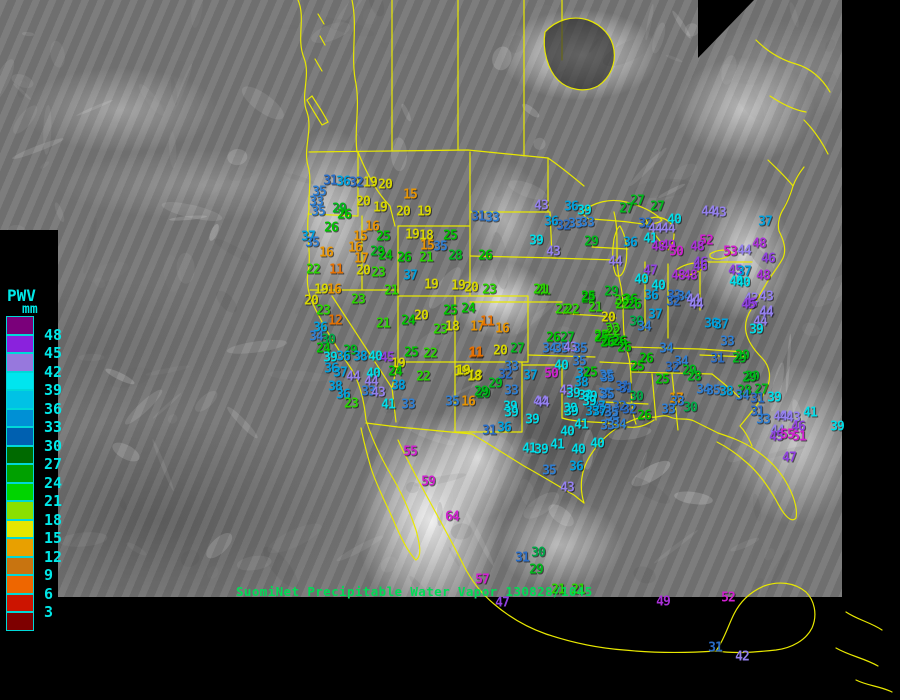 The height and width of the screenshot is (700, 900). I want to click on station-value: 42, so click(751, 299).